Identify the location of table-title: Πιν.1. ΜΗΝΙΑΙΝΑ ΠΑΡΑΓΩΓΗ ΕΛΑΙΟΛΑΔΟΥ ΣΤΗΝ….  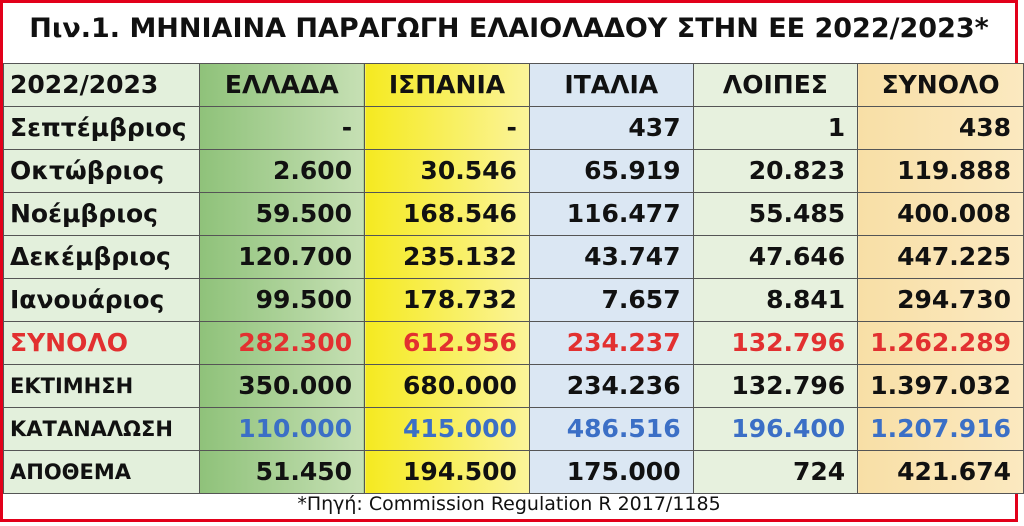
(509, 28).